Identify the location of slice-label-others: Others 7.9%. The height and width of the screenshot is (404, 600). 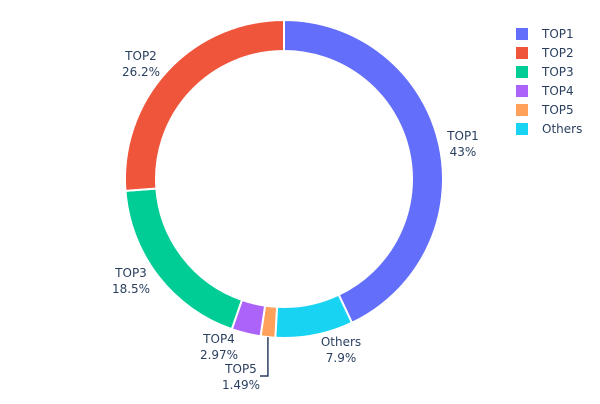
(341, 350).